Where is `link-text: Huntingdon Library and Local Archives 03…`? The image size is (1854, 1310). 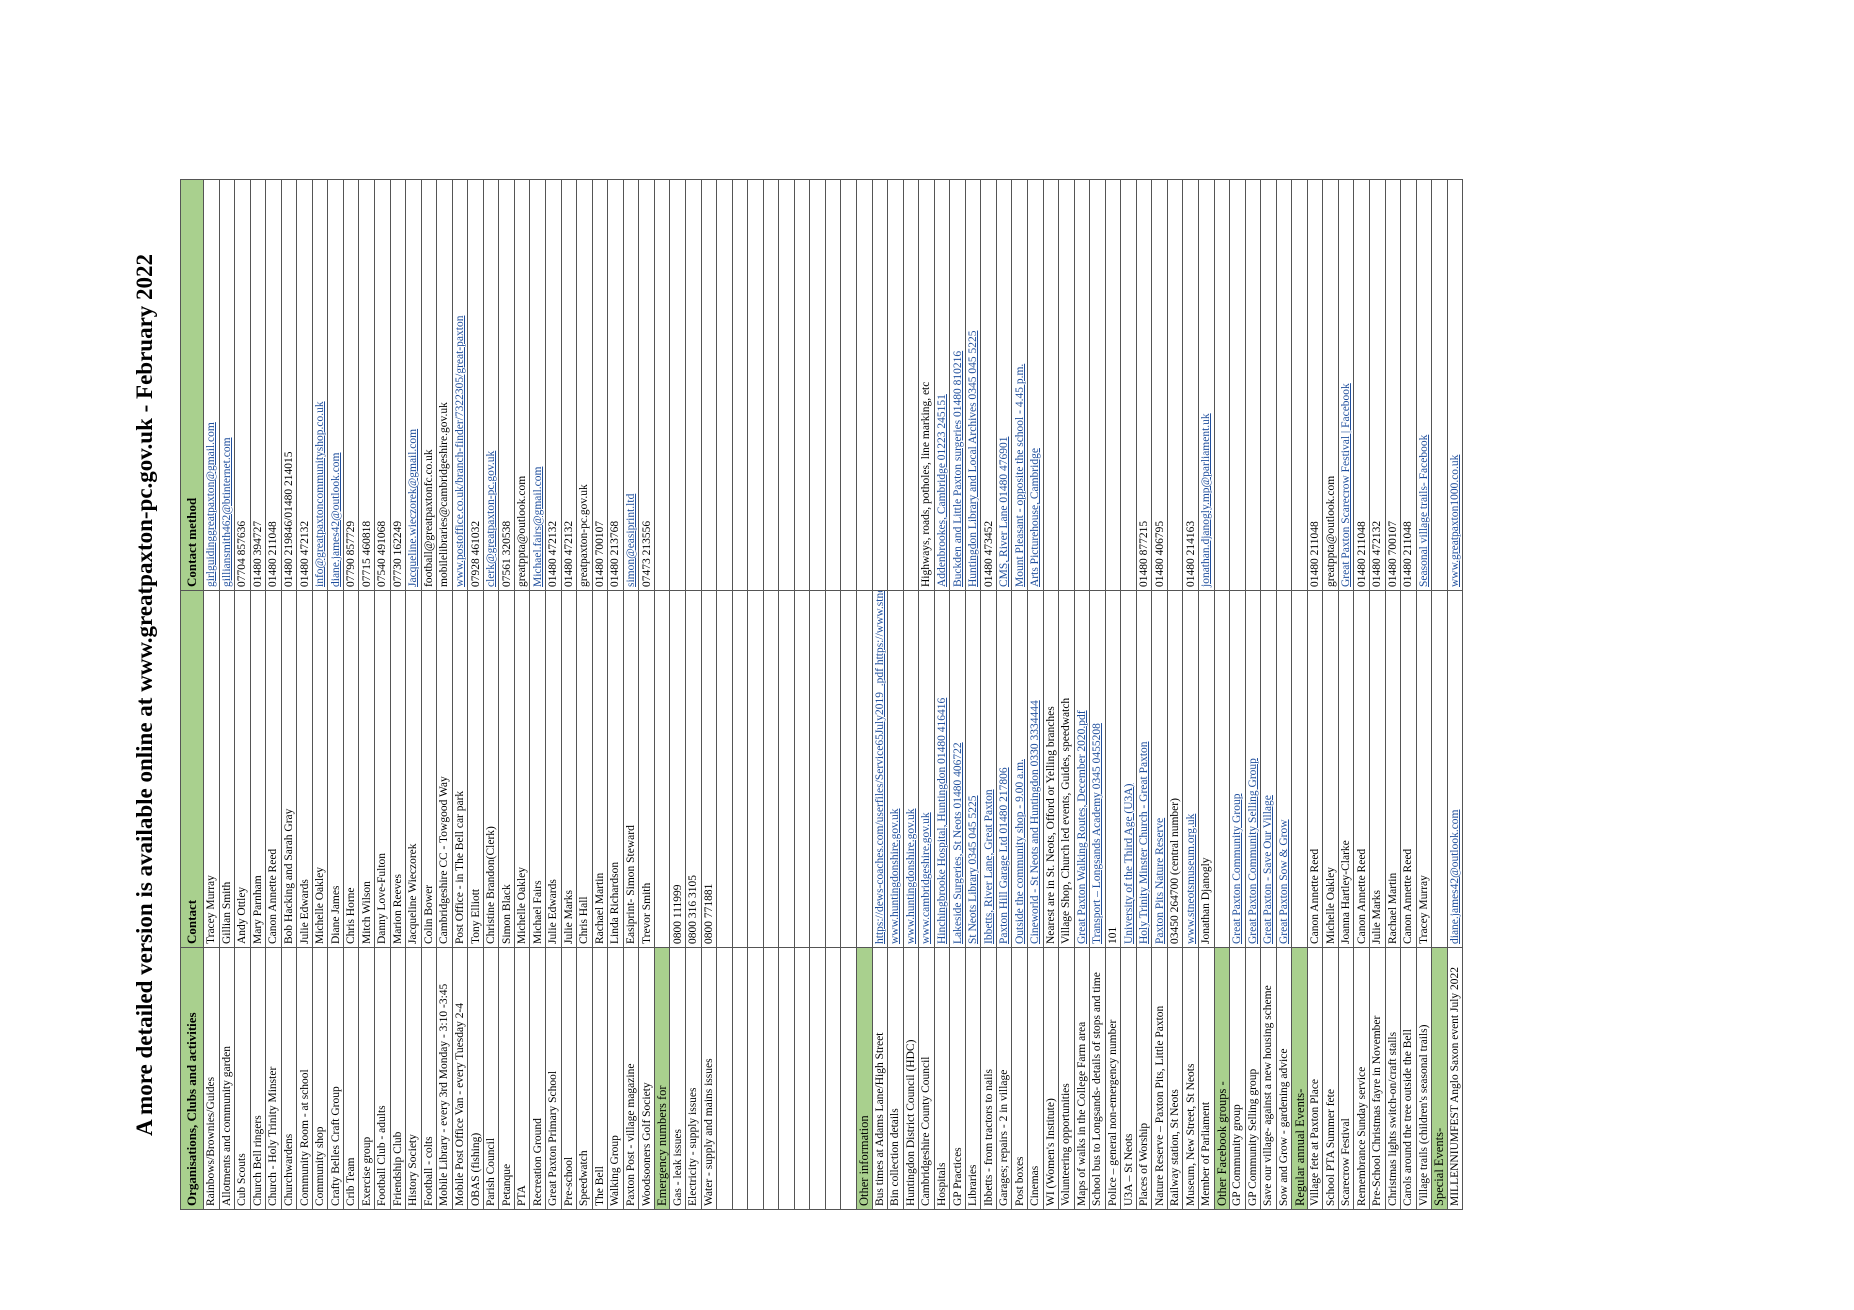 link-text: Huntingdon Library and Local Archives 03… is located at coordinates (973, 458).